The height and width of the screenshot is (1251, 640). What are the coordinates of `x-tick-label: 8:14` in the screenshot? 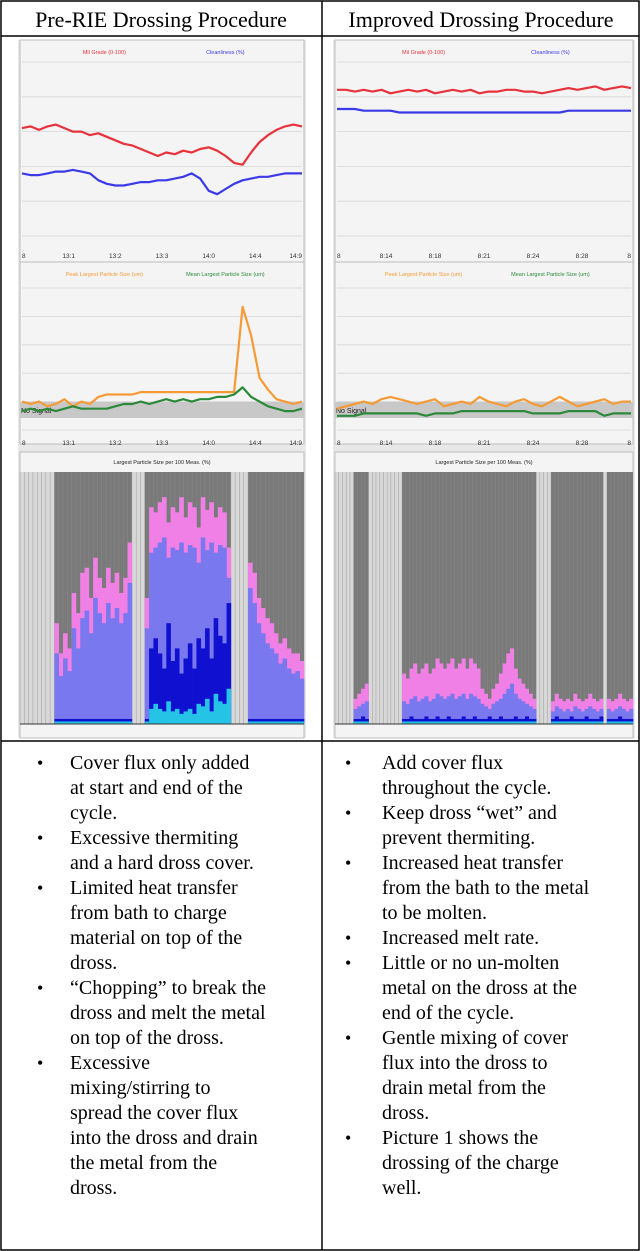 It's located at (386, 443).